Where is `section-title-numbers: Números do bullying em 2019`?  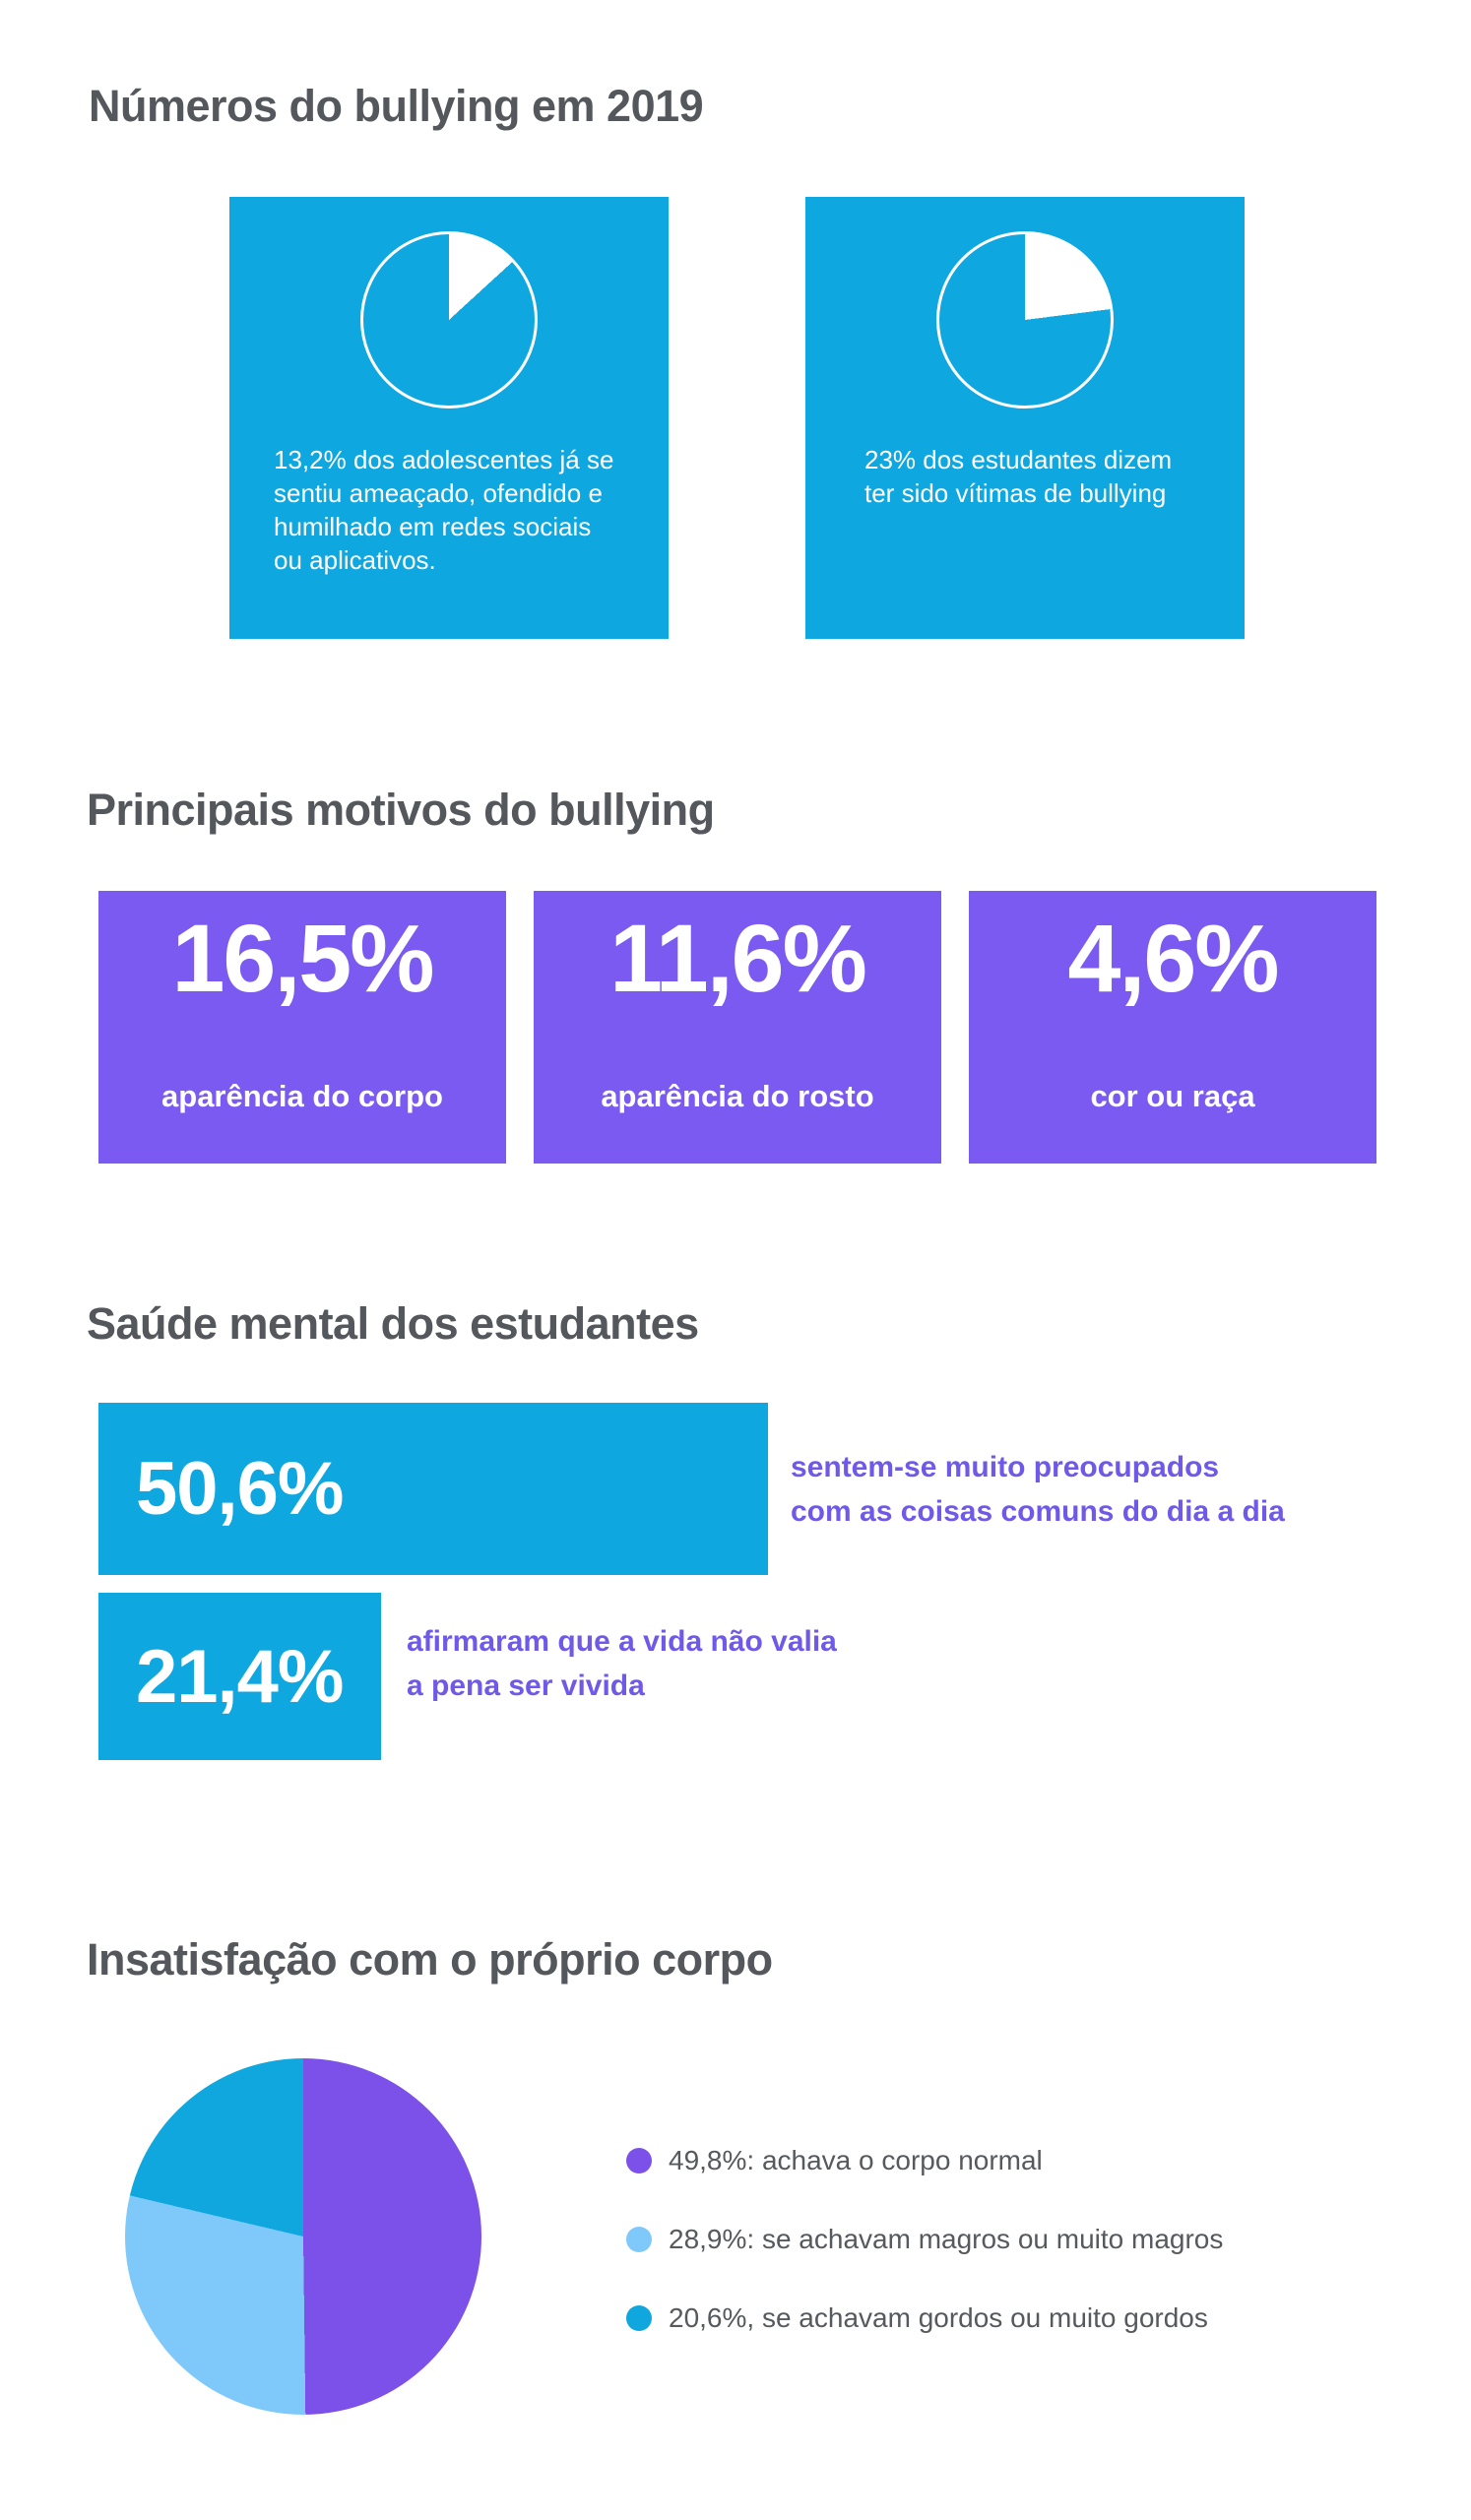
section-title-numbers: Números do bullying em 2019 is located at coordinates (396, 106).